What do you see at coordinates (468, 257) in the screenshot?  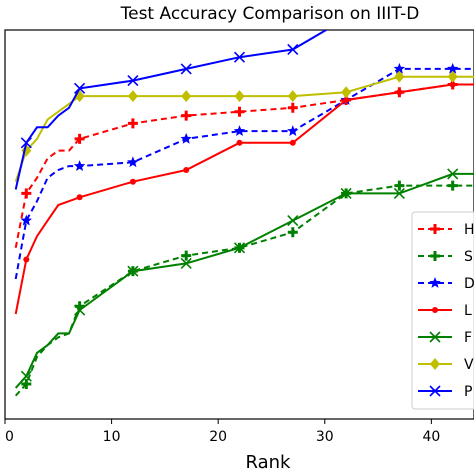 I see `legend-label-s-1: S` at bounding box center [468, 257].